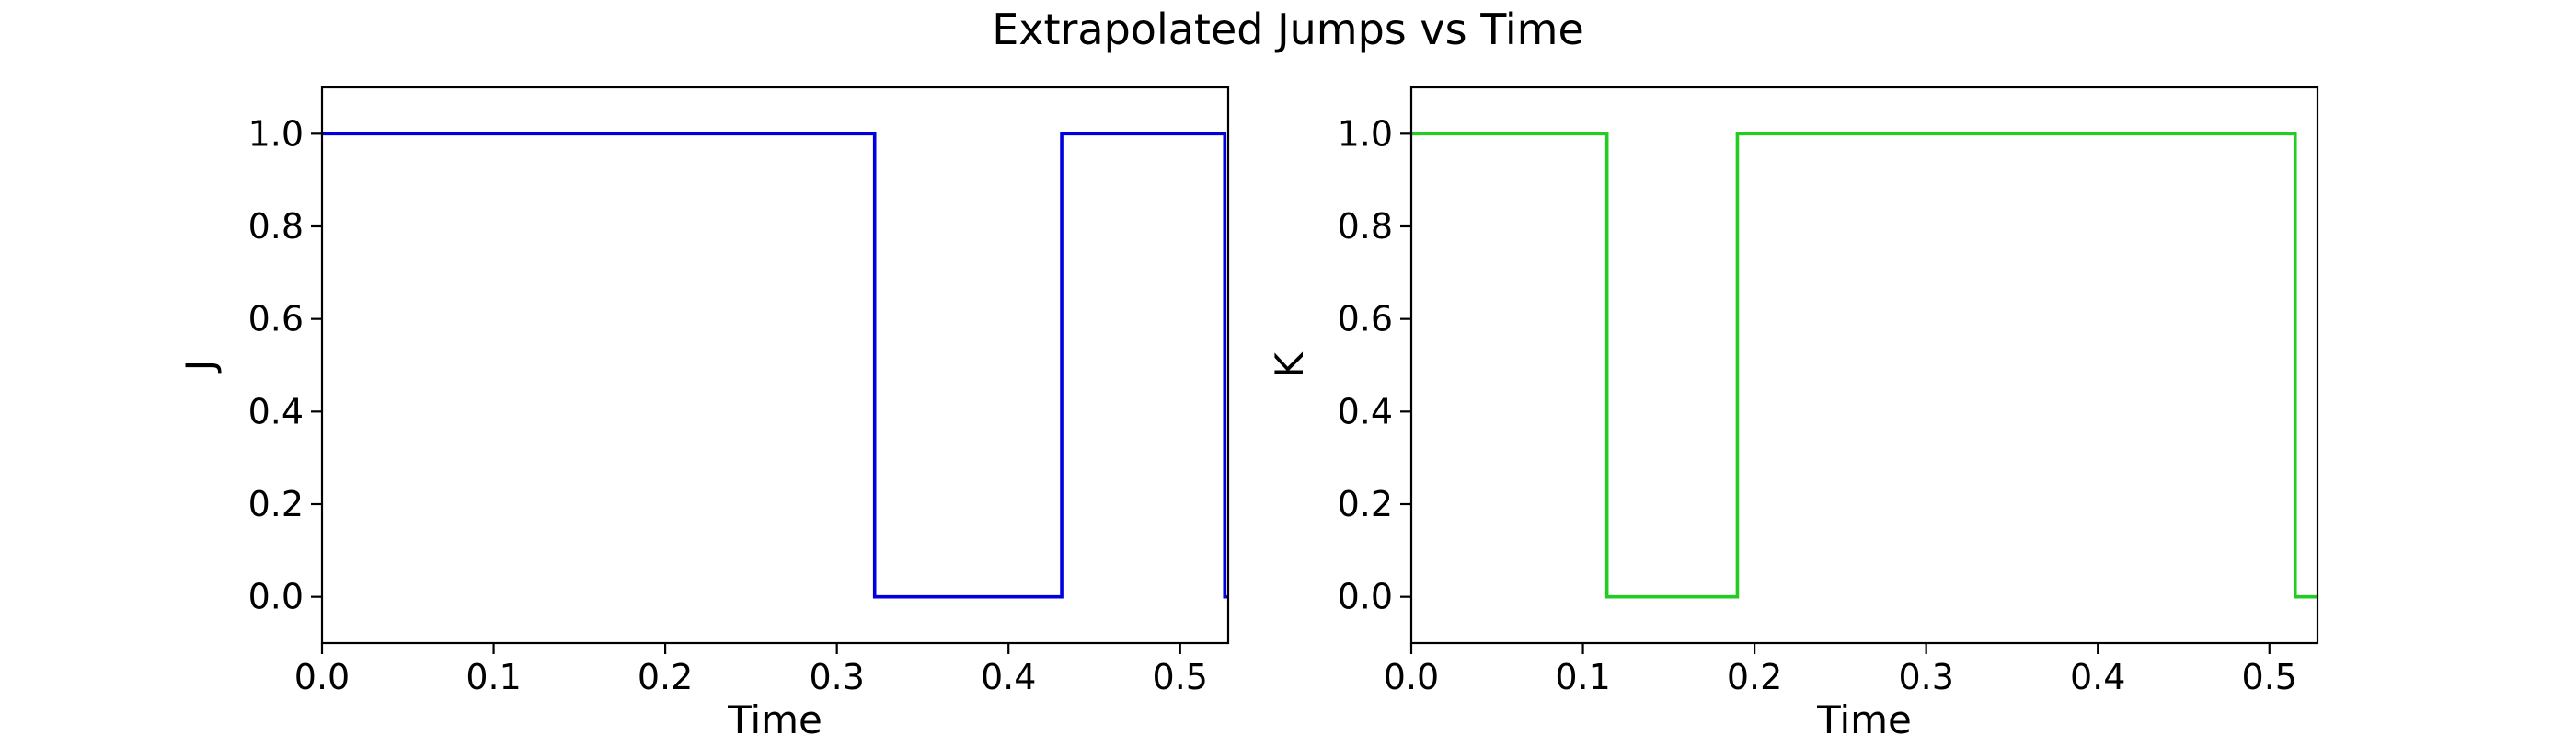 The height and width of the screenshot is (736, 2576). I want to click on y-axis-label: J, so click(200, 367).